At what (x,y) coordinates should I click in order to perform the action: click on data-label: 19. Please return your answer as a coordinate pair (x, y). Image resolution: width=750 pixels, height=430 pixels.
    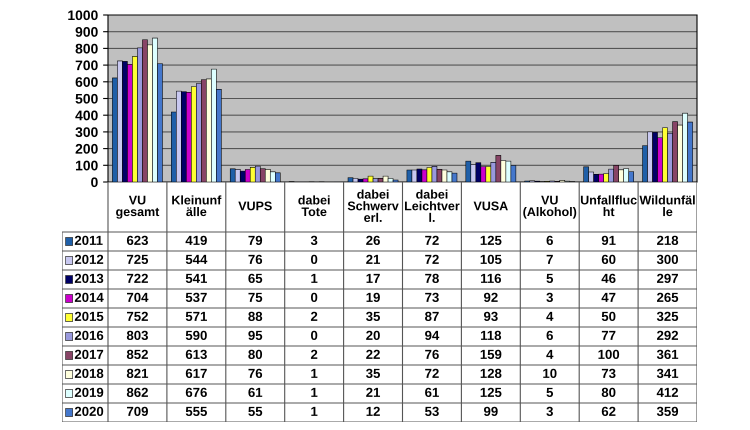
    Looking at the image, I should click on (373, 297).